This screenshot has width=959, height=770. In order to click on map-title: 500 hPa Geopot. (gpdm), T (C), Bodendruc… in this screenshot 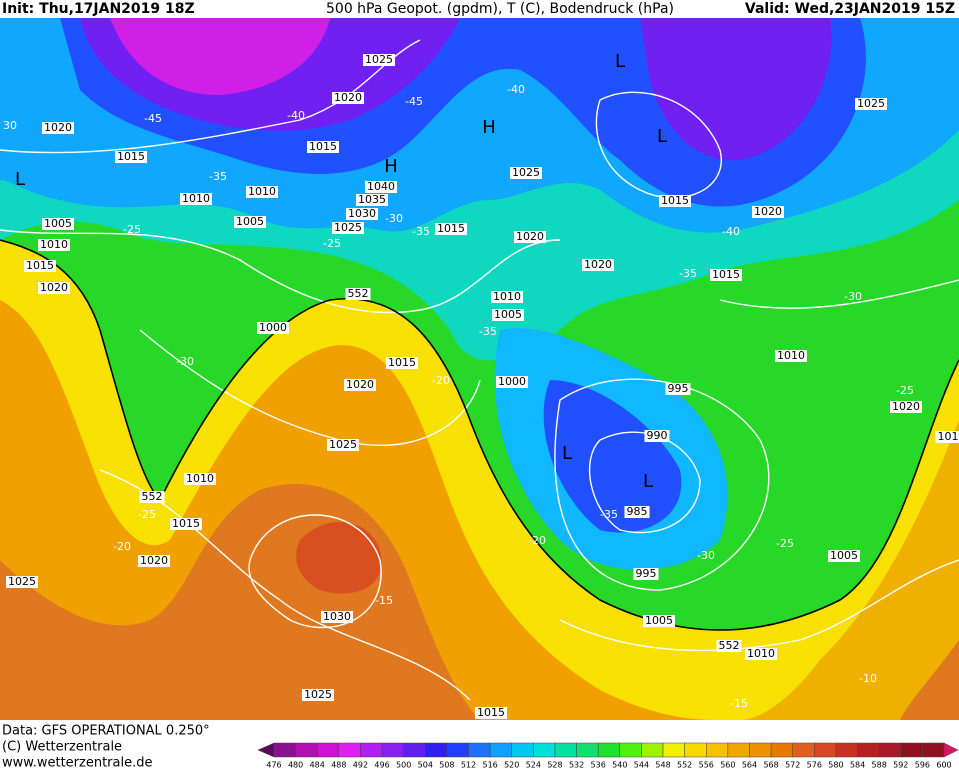, I will do `click(500, 9)`.